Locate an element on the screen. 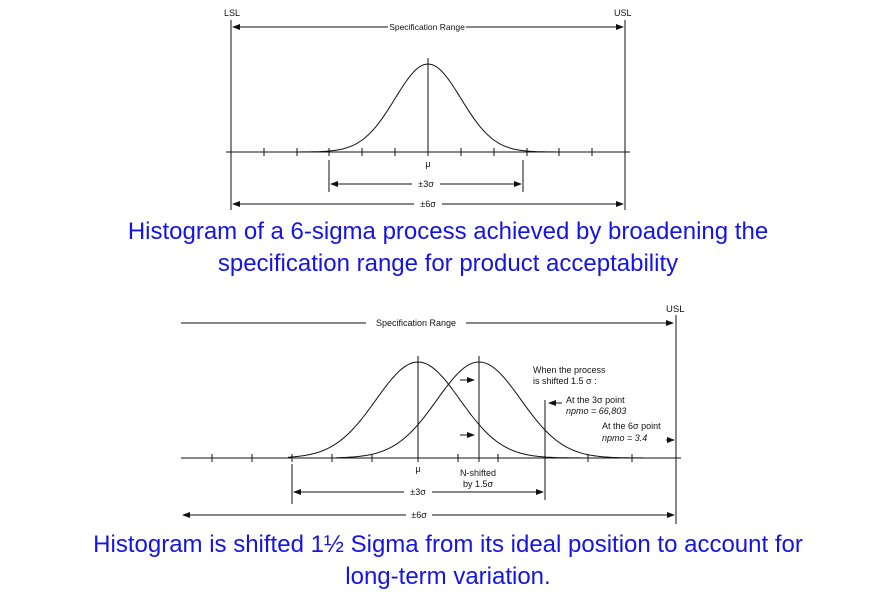  note-line-2: is shifted 1.5 σ : is located at coordinates (565, 381).